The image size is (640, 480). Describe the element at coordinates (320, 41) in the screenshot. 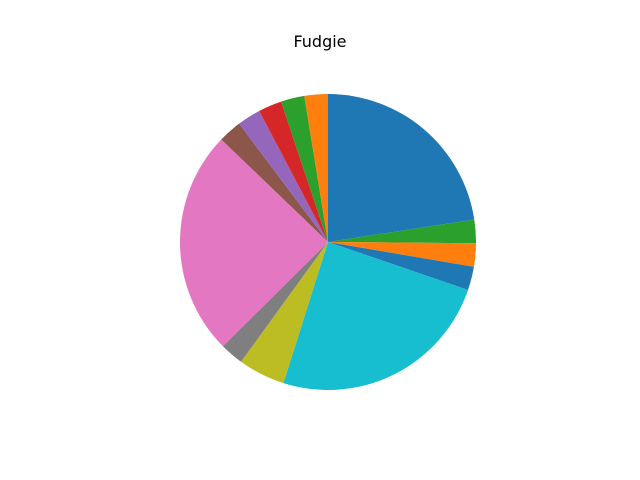

I see `chart-title: Fudgie` at that location.